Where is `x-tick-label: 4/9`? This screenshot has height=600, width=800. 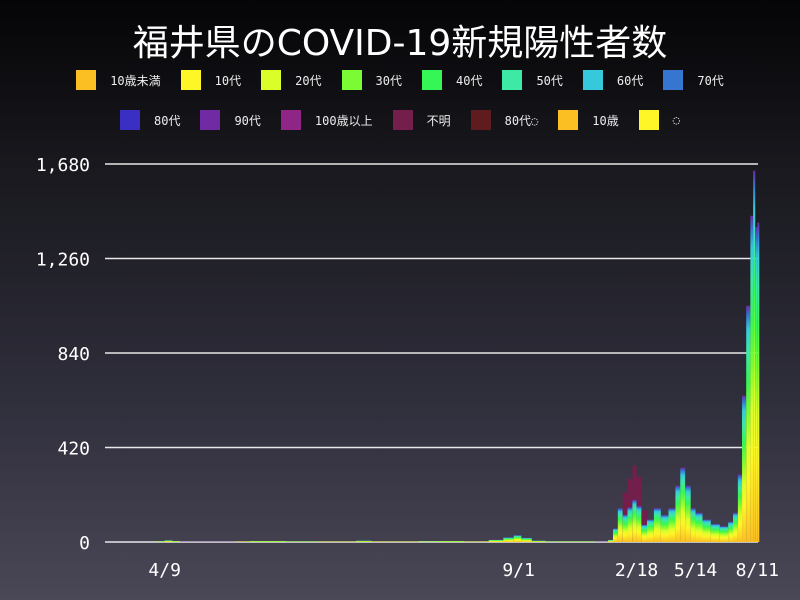 x-tick-label: 4/9 is located at coordinates (164, 570).